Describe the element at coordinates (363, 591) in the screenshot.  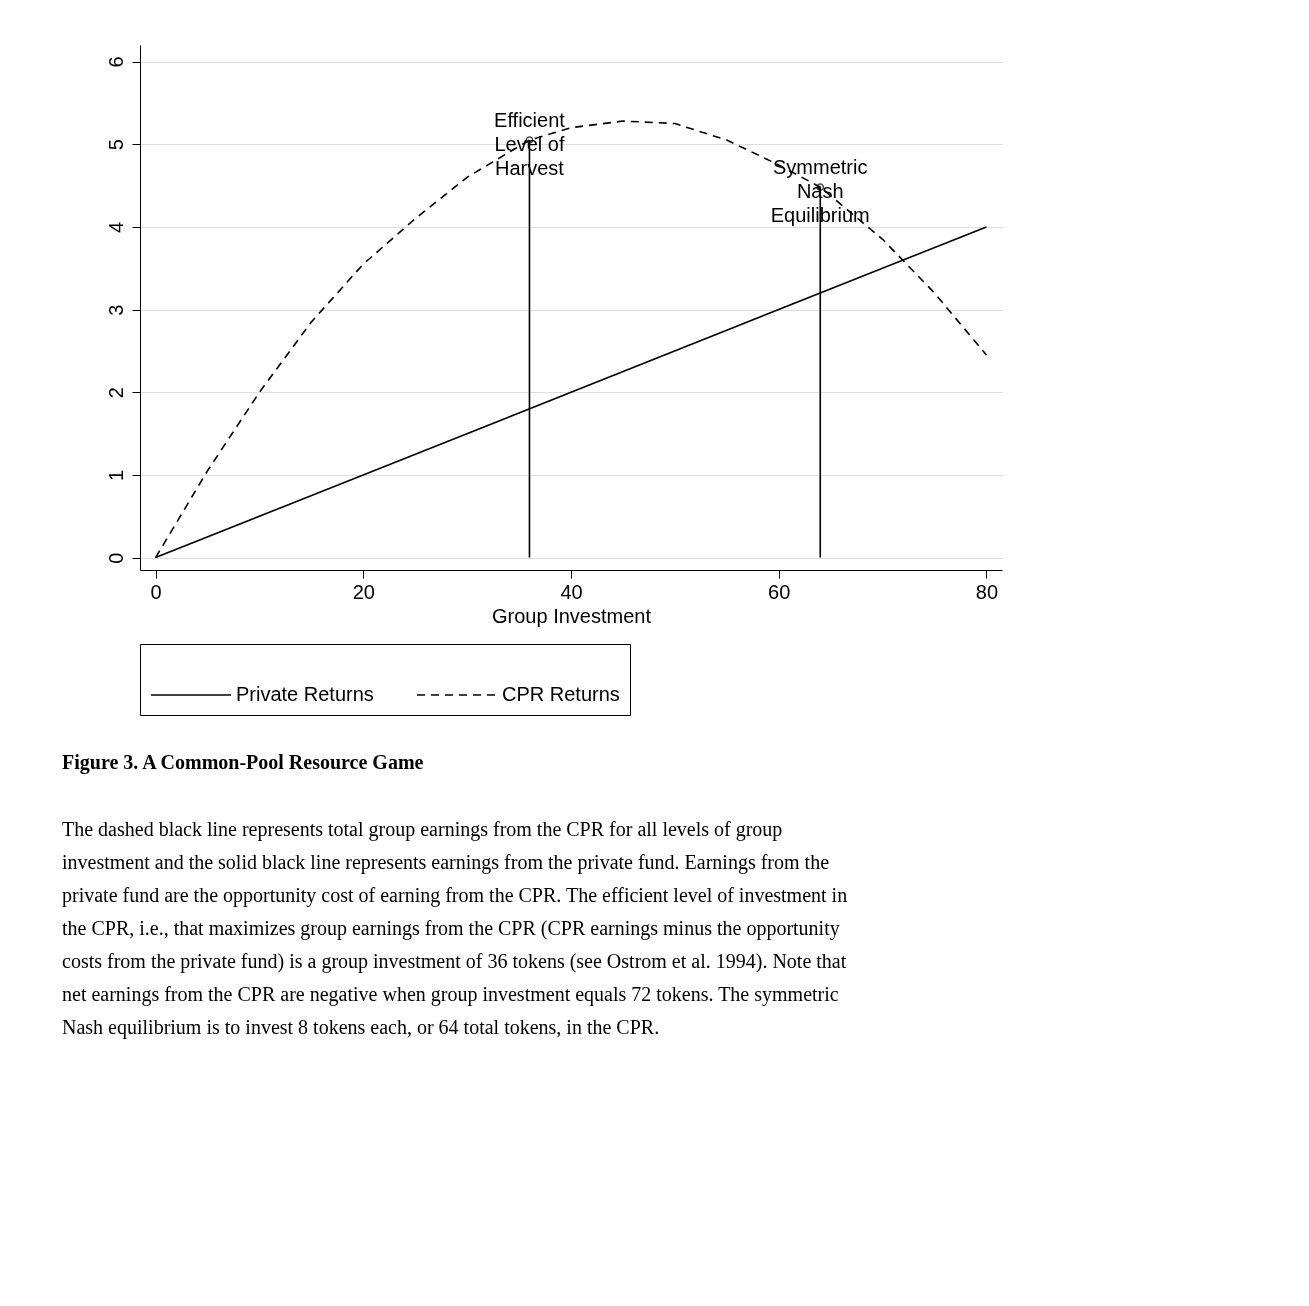
I see `x-tick-label: 20` at that location.